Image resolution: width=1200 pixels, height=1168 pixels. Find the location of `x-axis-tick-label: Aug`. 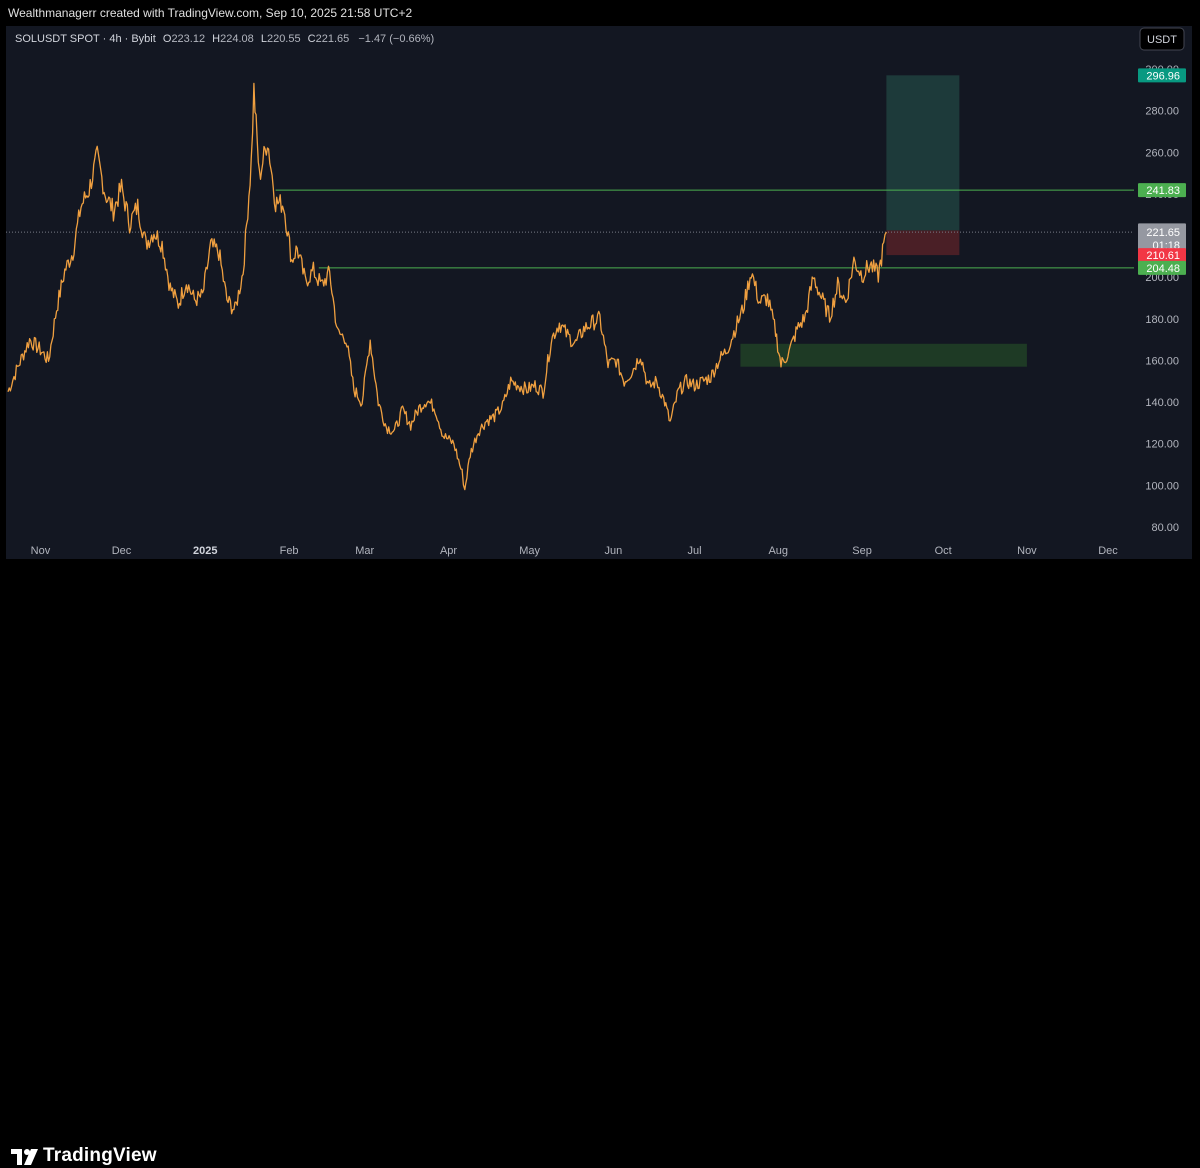

x-axis-tick-label: Aug is located at coordinates (778, 551).